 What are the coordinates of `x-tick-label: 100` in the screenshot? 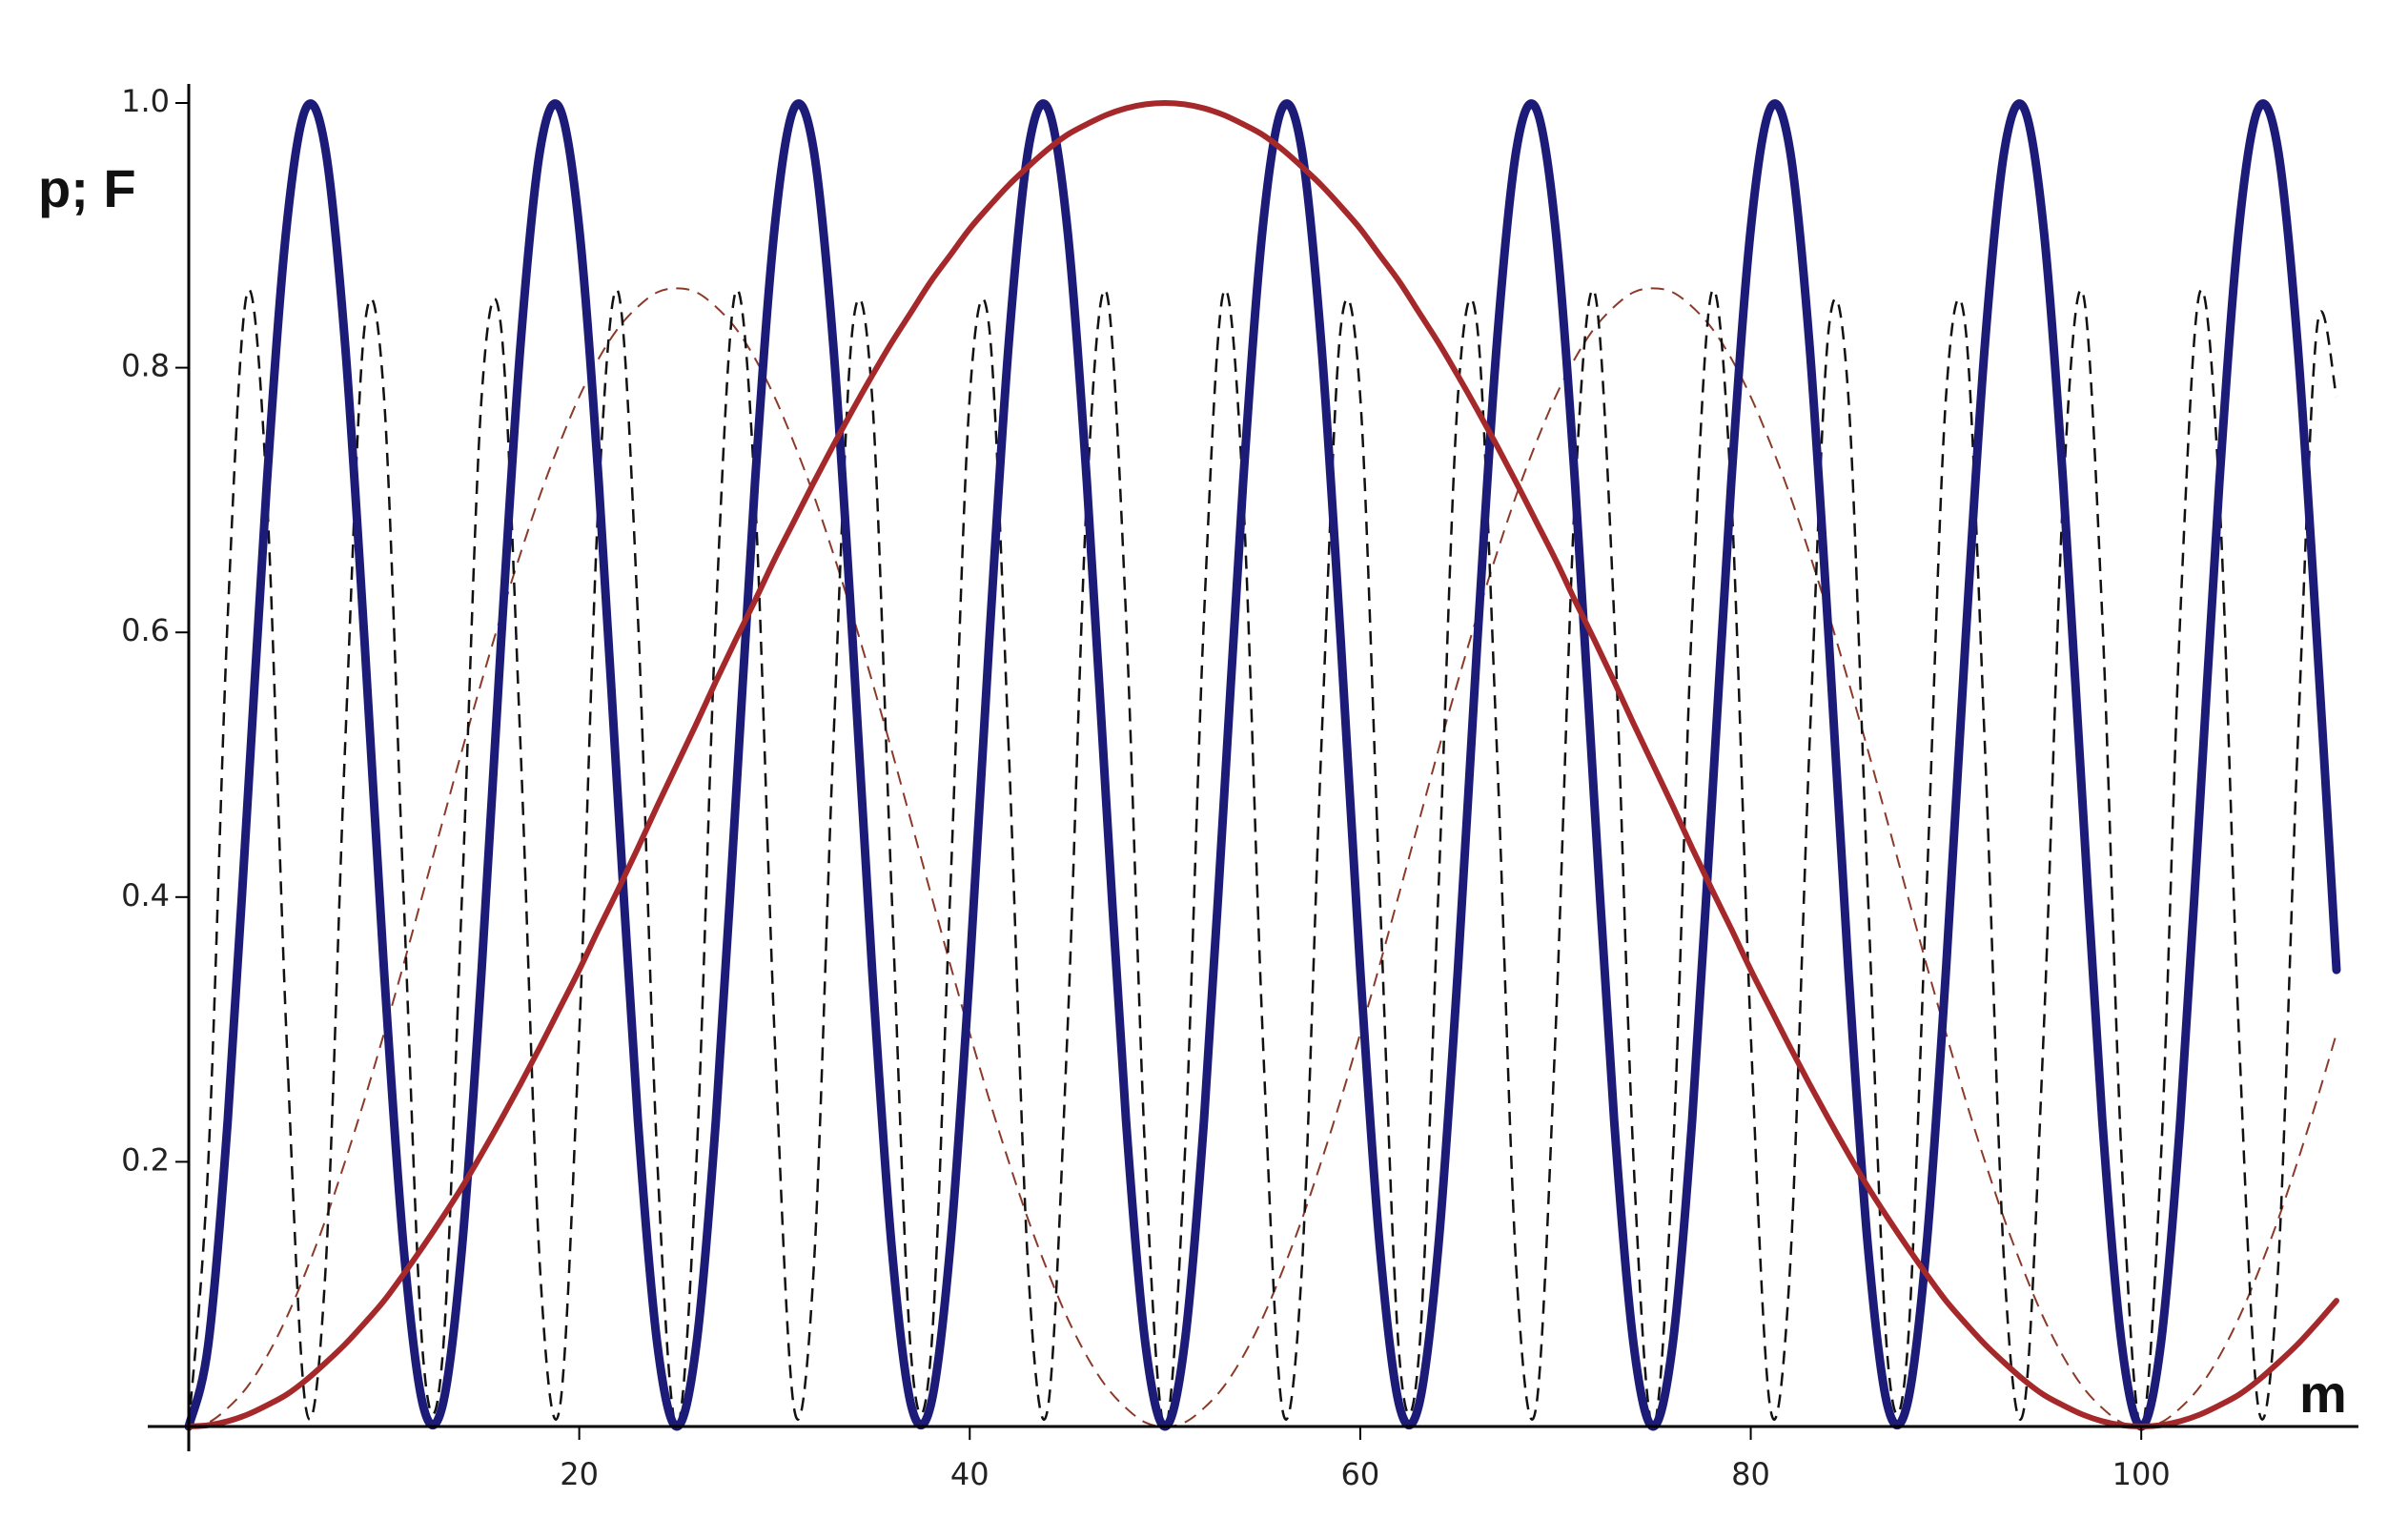 It's located at (2141, 1474).